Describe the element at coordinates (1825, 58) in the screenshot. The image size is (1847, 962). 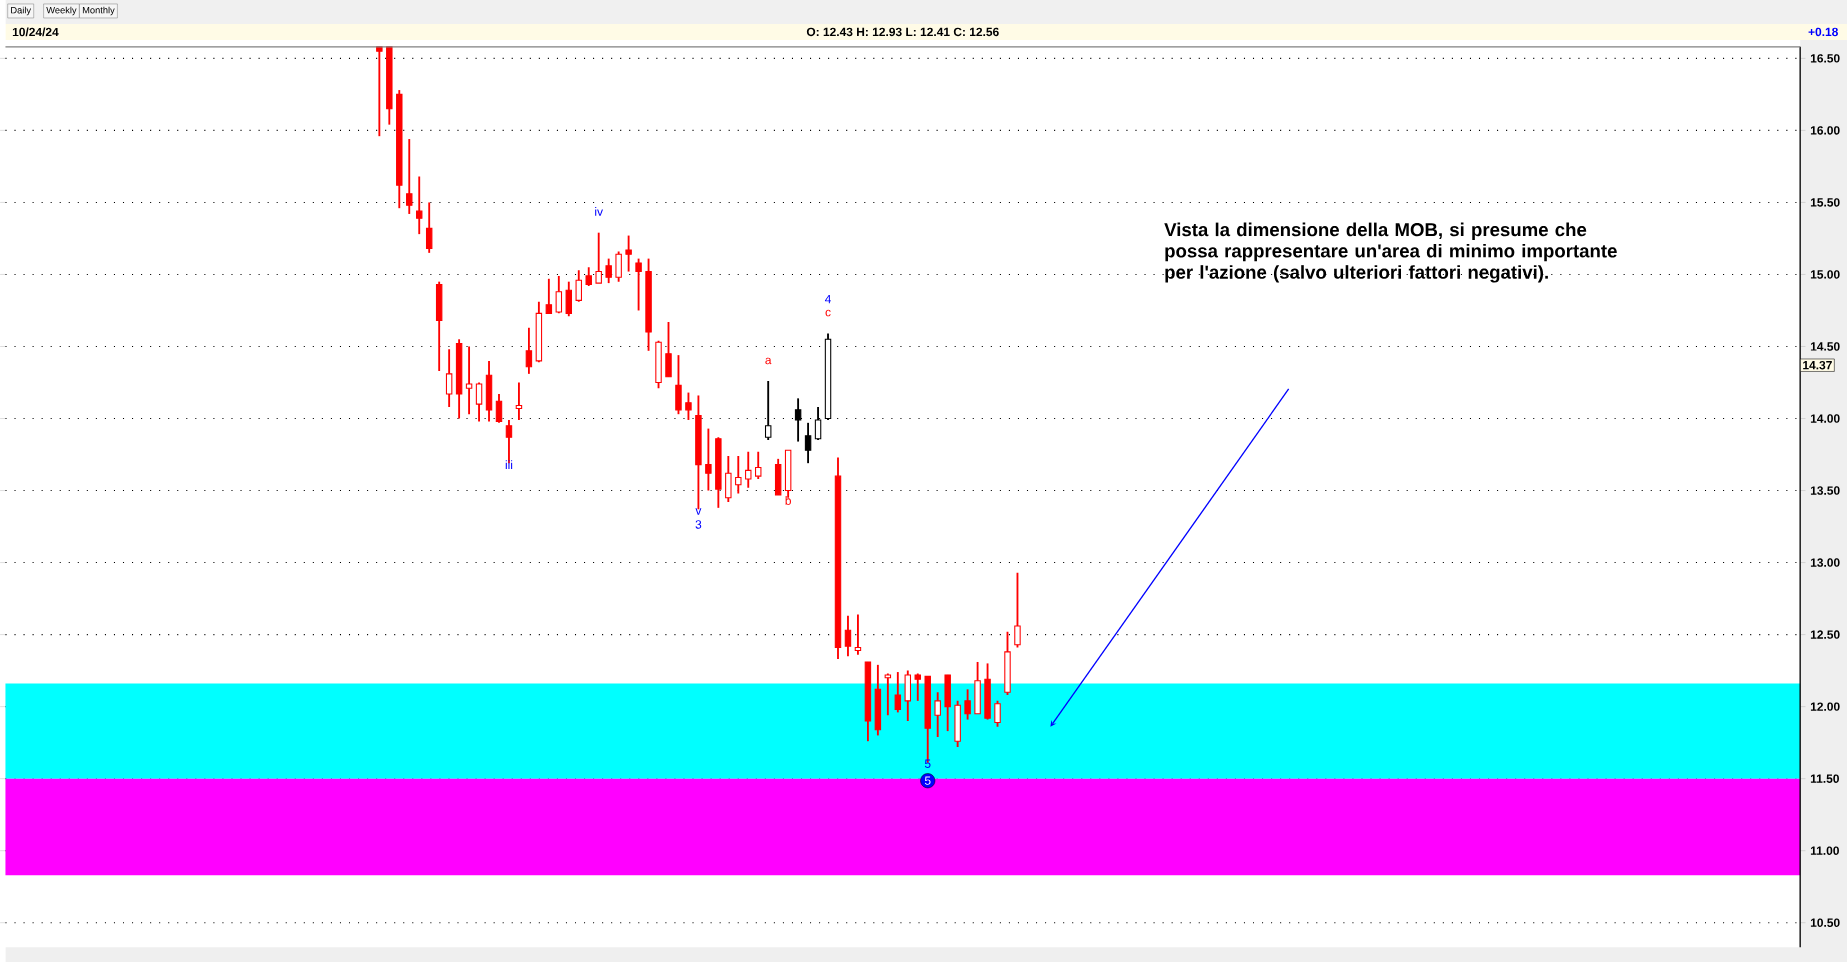
I see `y-tick-label: 16.50` at that location.